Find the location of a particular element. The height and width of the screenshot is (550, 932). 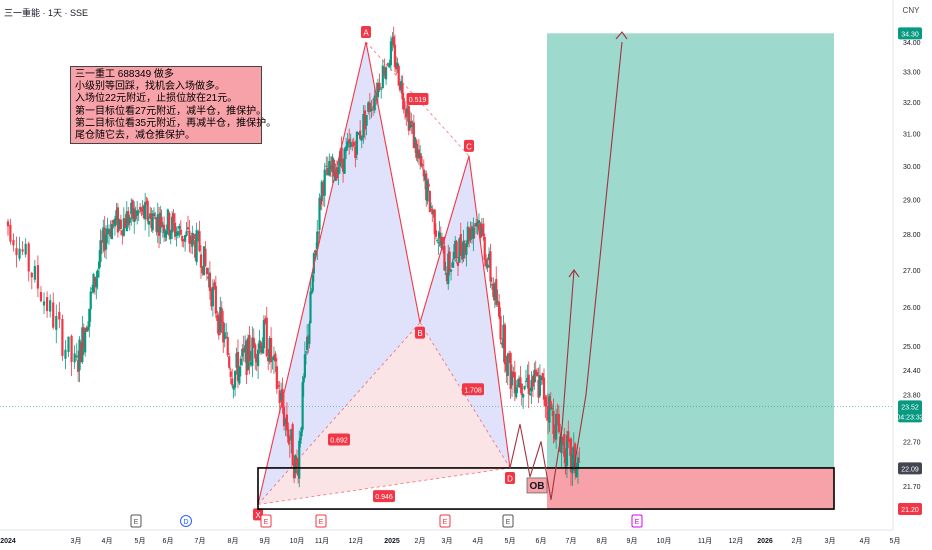

ratio-label: 0.519 is located at coordinates (418, 100).